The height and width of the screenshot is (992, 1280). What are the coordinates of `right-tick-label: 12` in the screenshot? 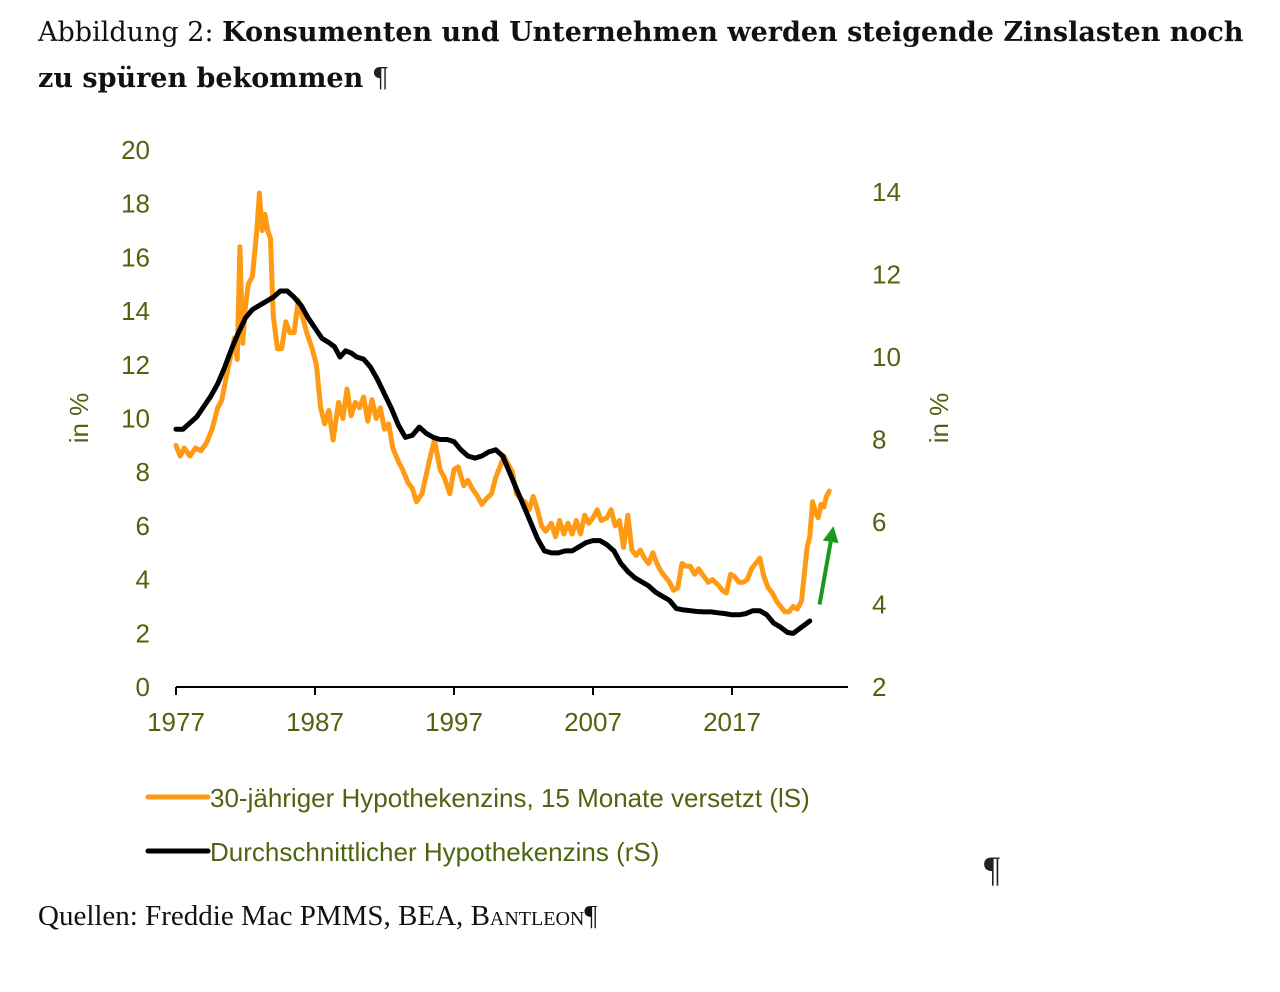 It's located at (886, 275).